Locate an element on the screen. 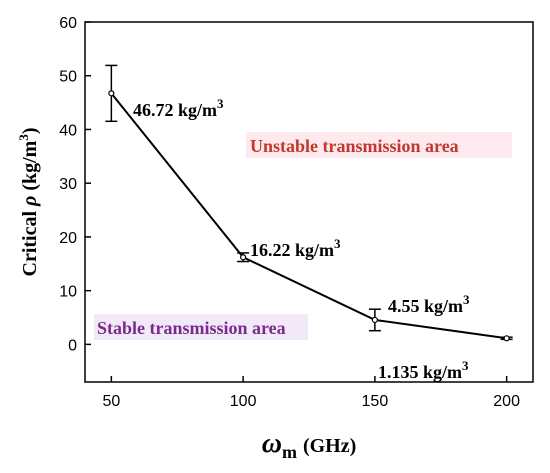 Image resolution: width=550 pixels, height=473 pixels. x-tick-label-100: 100 is located at coordinates (243, 401).